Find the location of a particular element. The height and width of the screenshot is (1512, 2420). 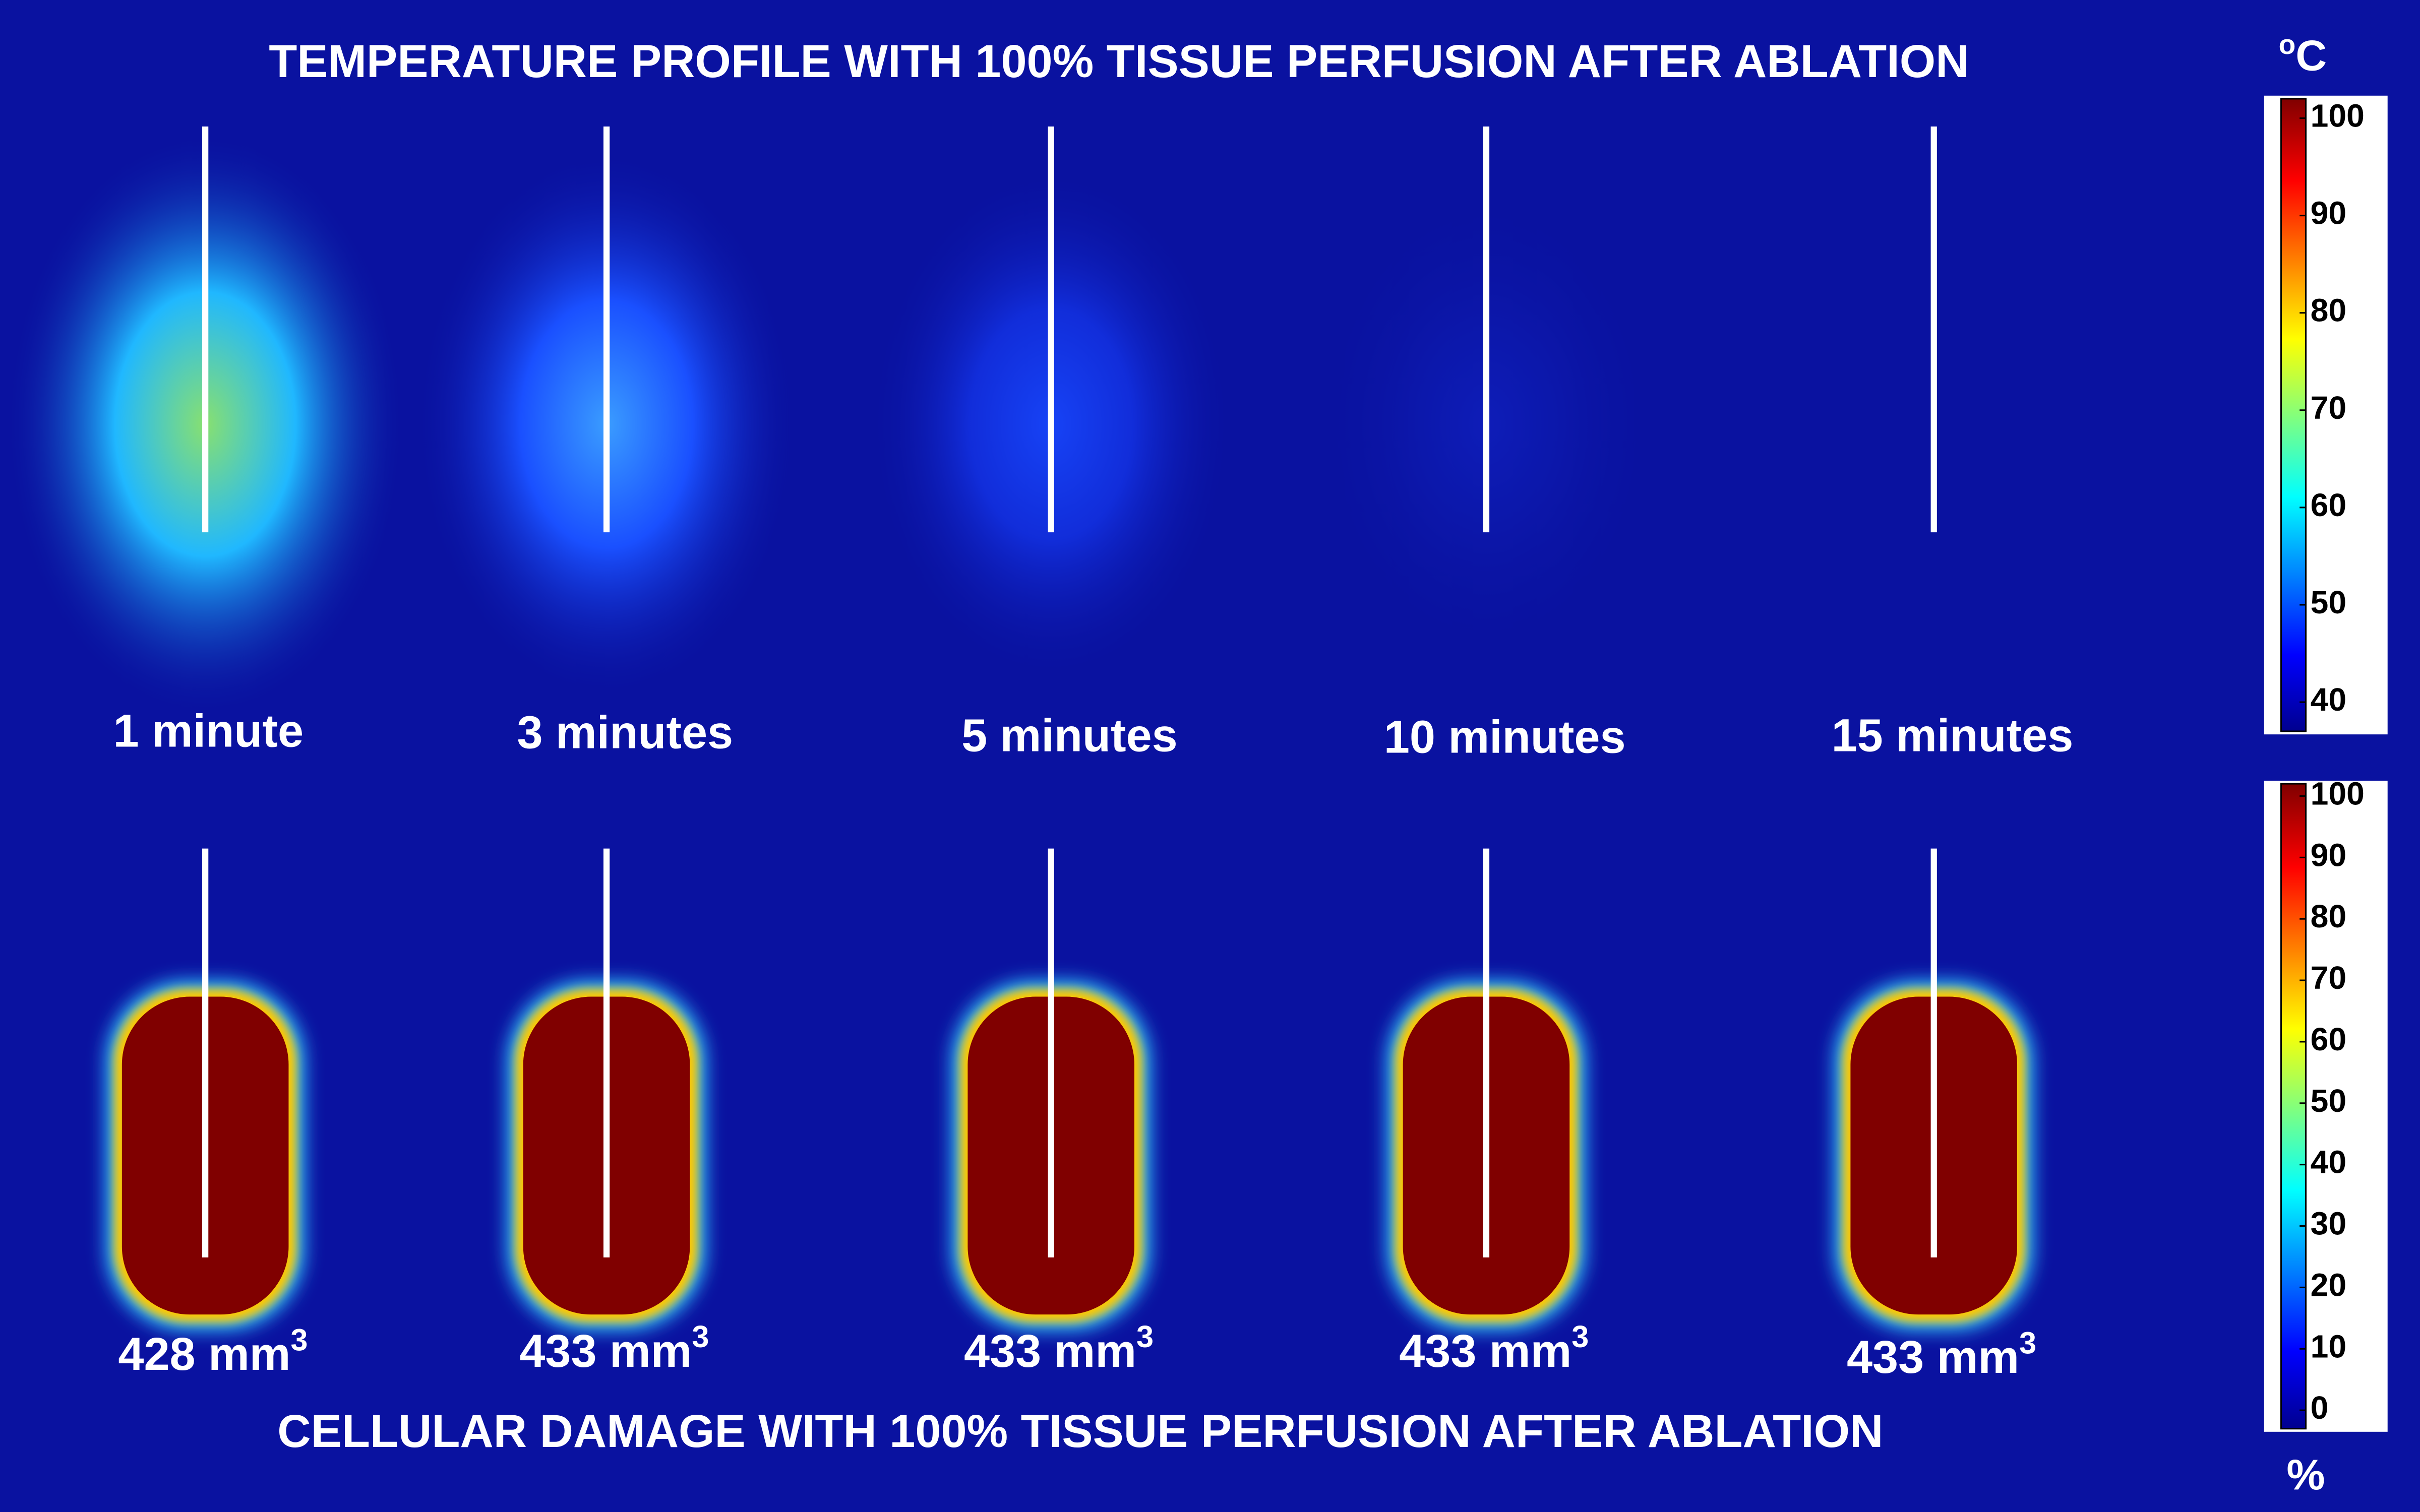

volume-label: 428 mm3 is located at coordinates (213, 1351).